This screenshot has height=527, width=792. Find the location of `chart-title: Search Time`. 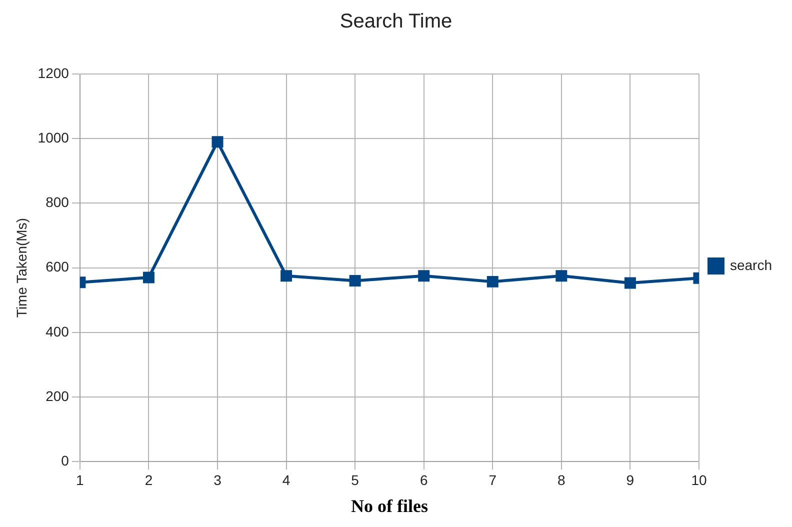

chart-title: Search Time is located at coordinates (396, 21).